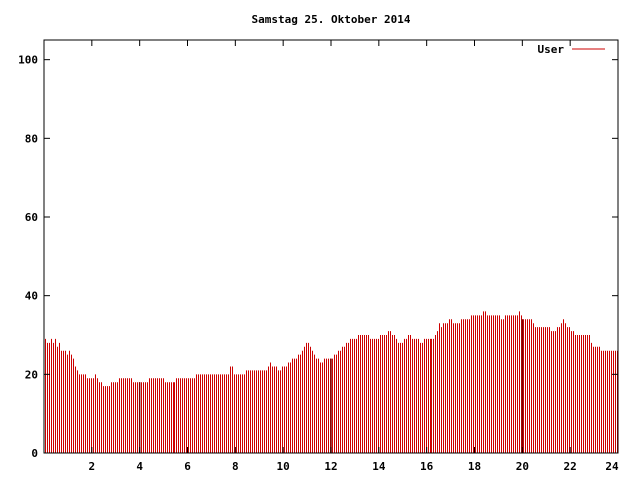  What do you see at coordinates (31, 138) in the screenshot?
I see `y-tick-label: 80` at bounding box center [31, 138].